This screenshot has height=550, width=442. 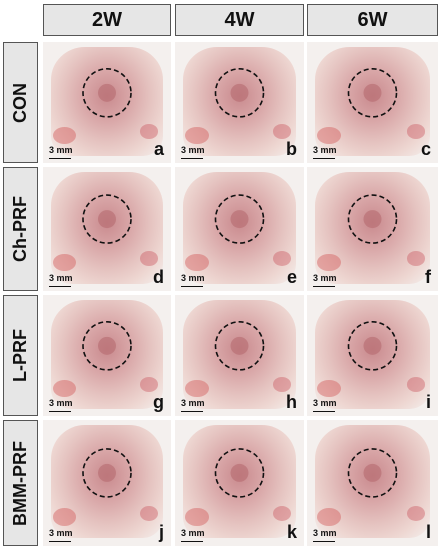 I want to click on panel-letter: f, so click(x=428, y=277).